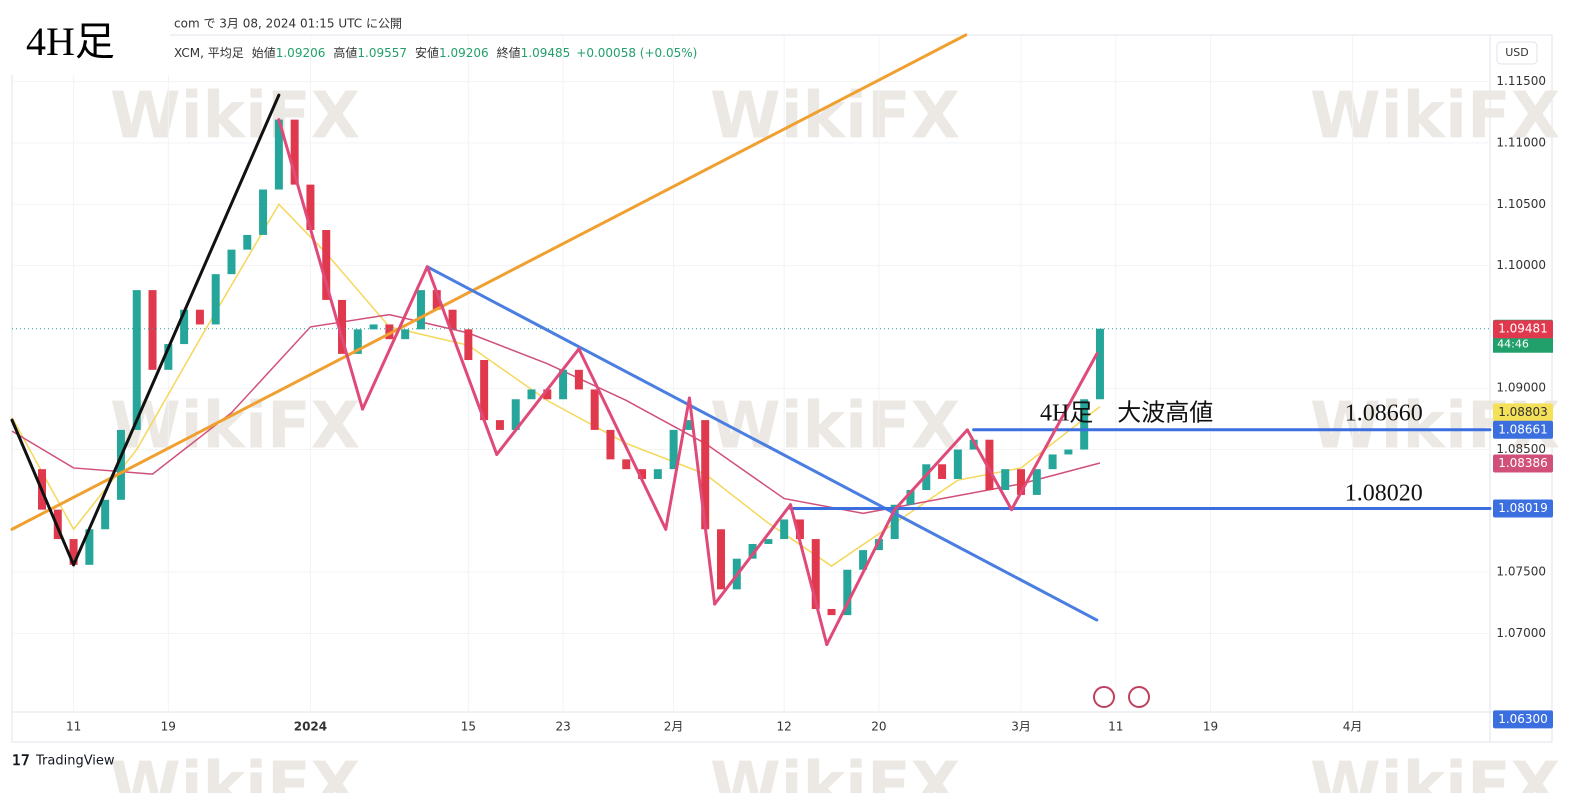 Image resolution: width=1595 pixels, height=793 pixels. Describe the element at coordinates (1521, 204) in the screenshot. I see `y-tick-label: 1.10500` at that location.